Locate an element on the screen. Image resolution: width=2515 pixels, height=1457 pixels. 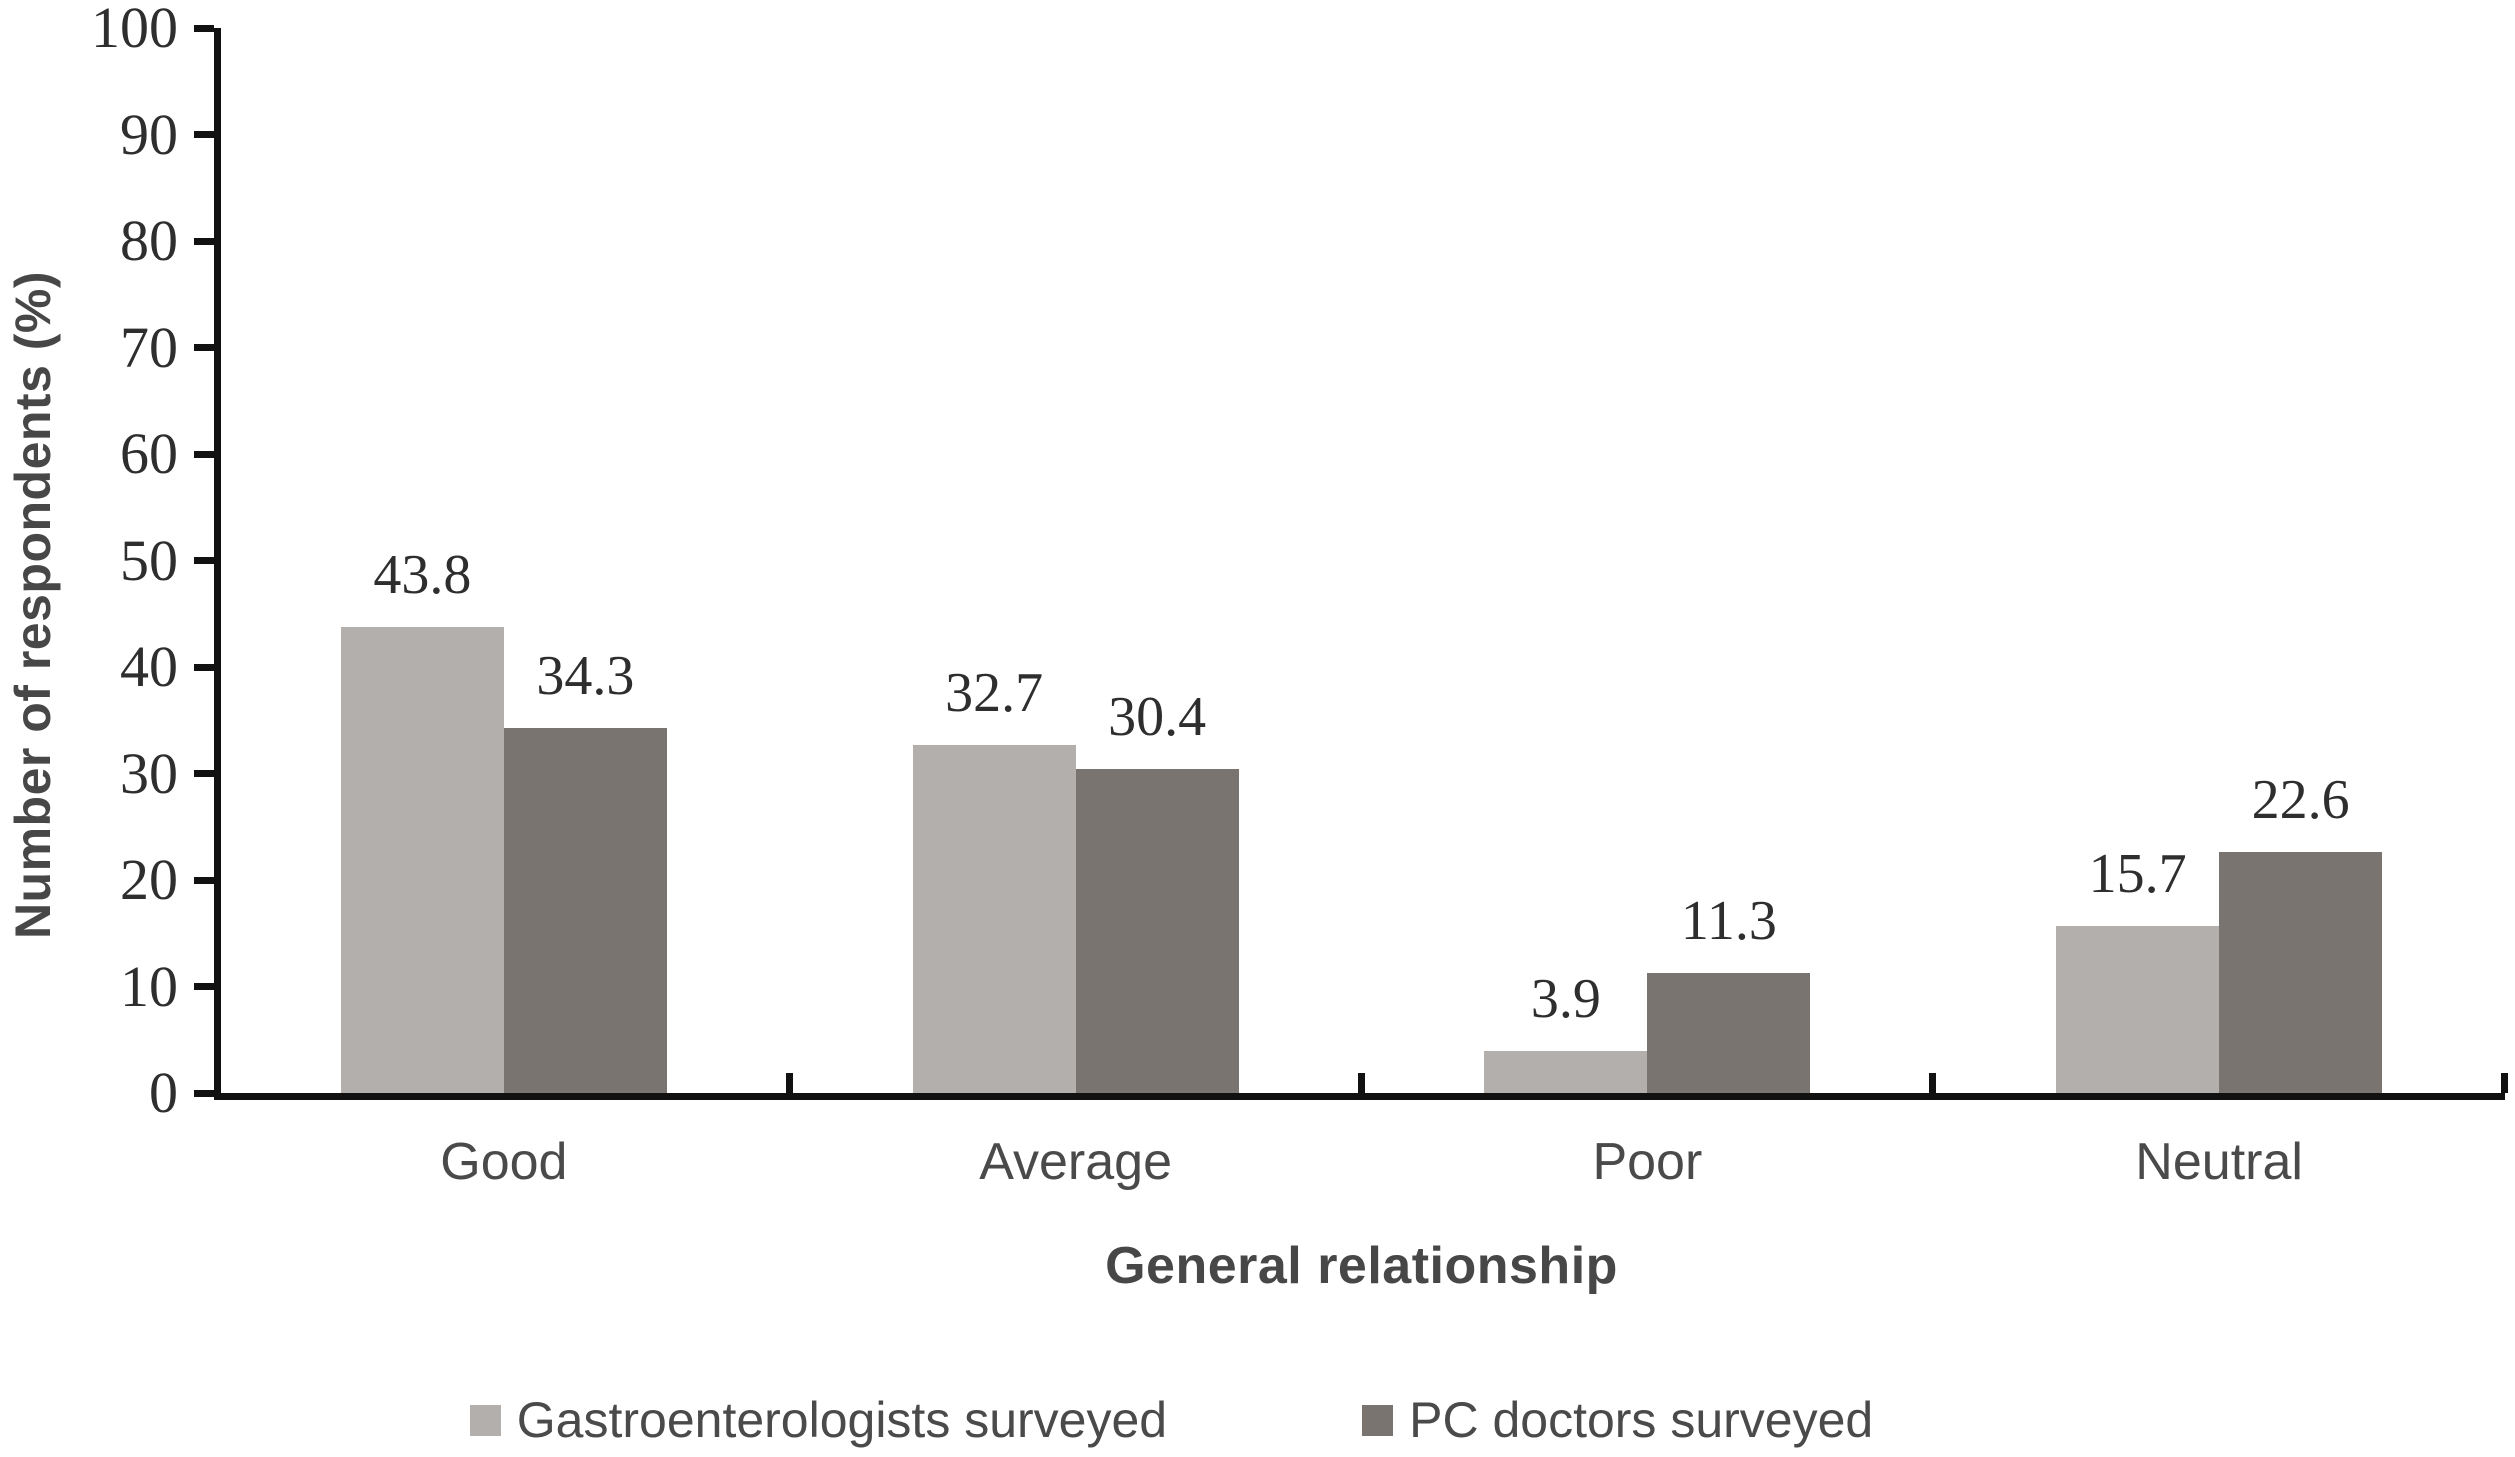
legend-label: Gastroenterologists surveyed is located at coordinates (842, 1420).